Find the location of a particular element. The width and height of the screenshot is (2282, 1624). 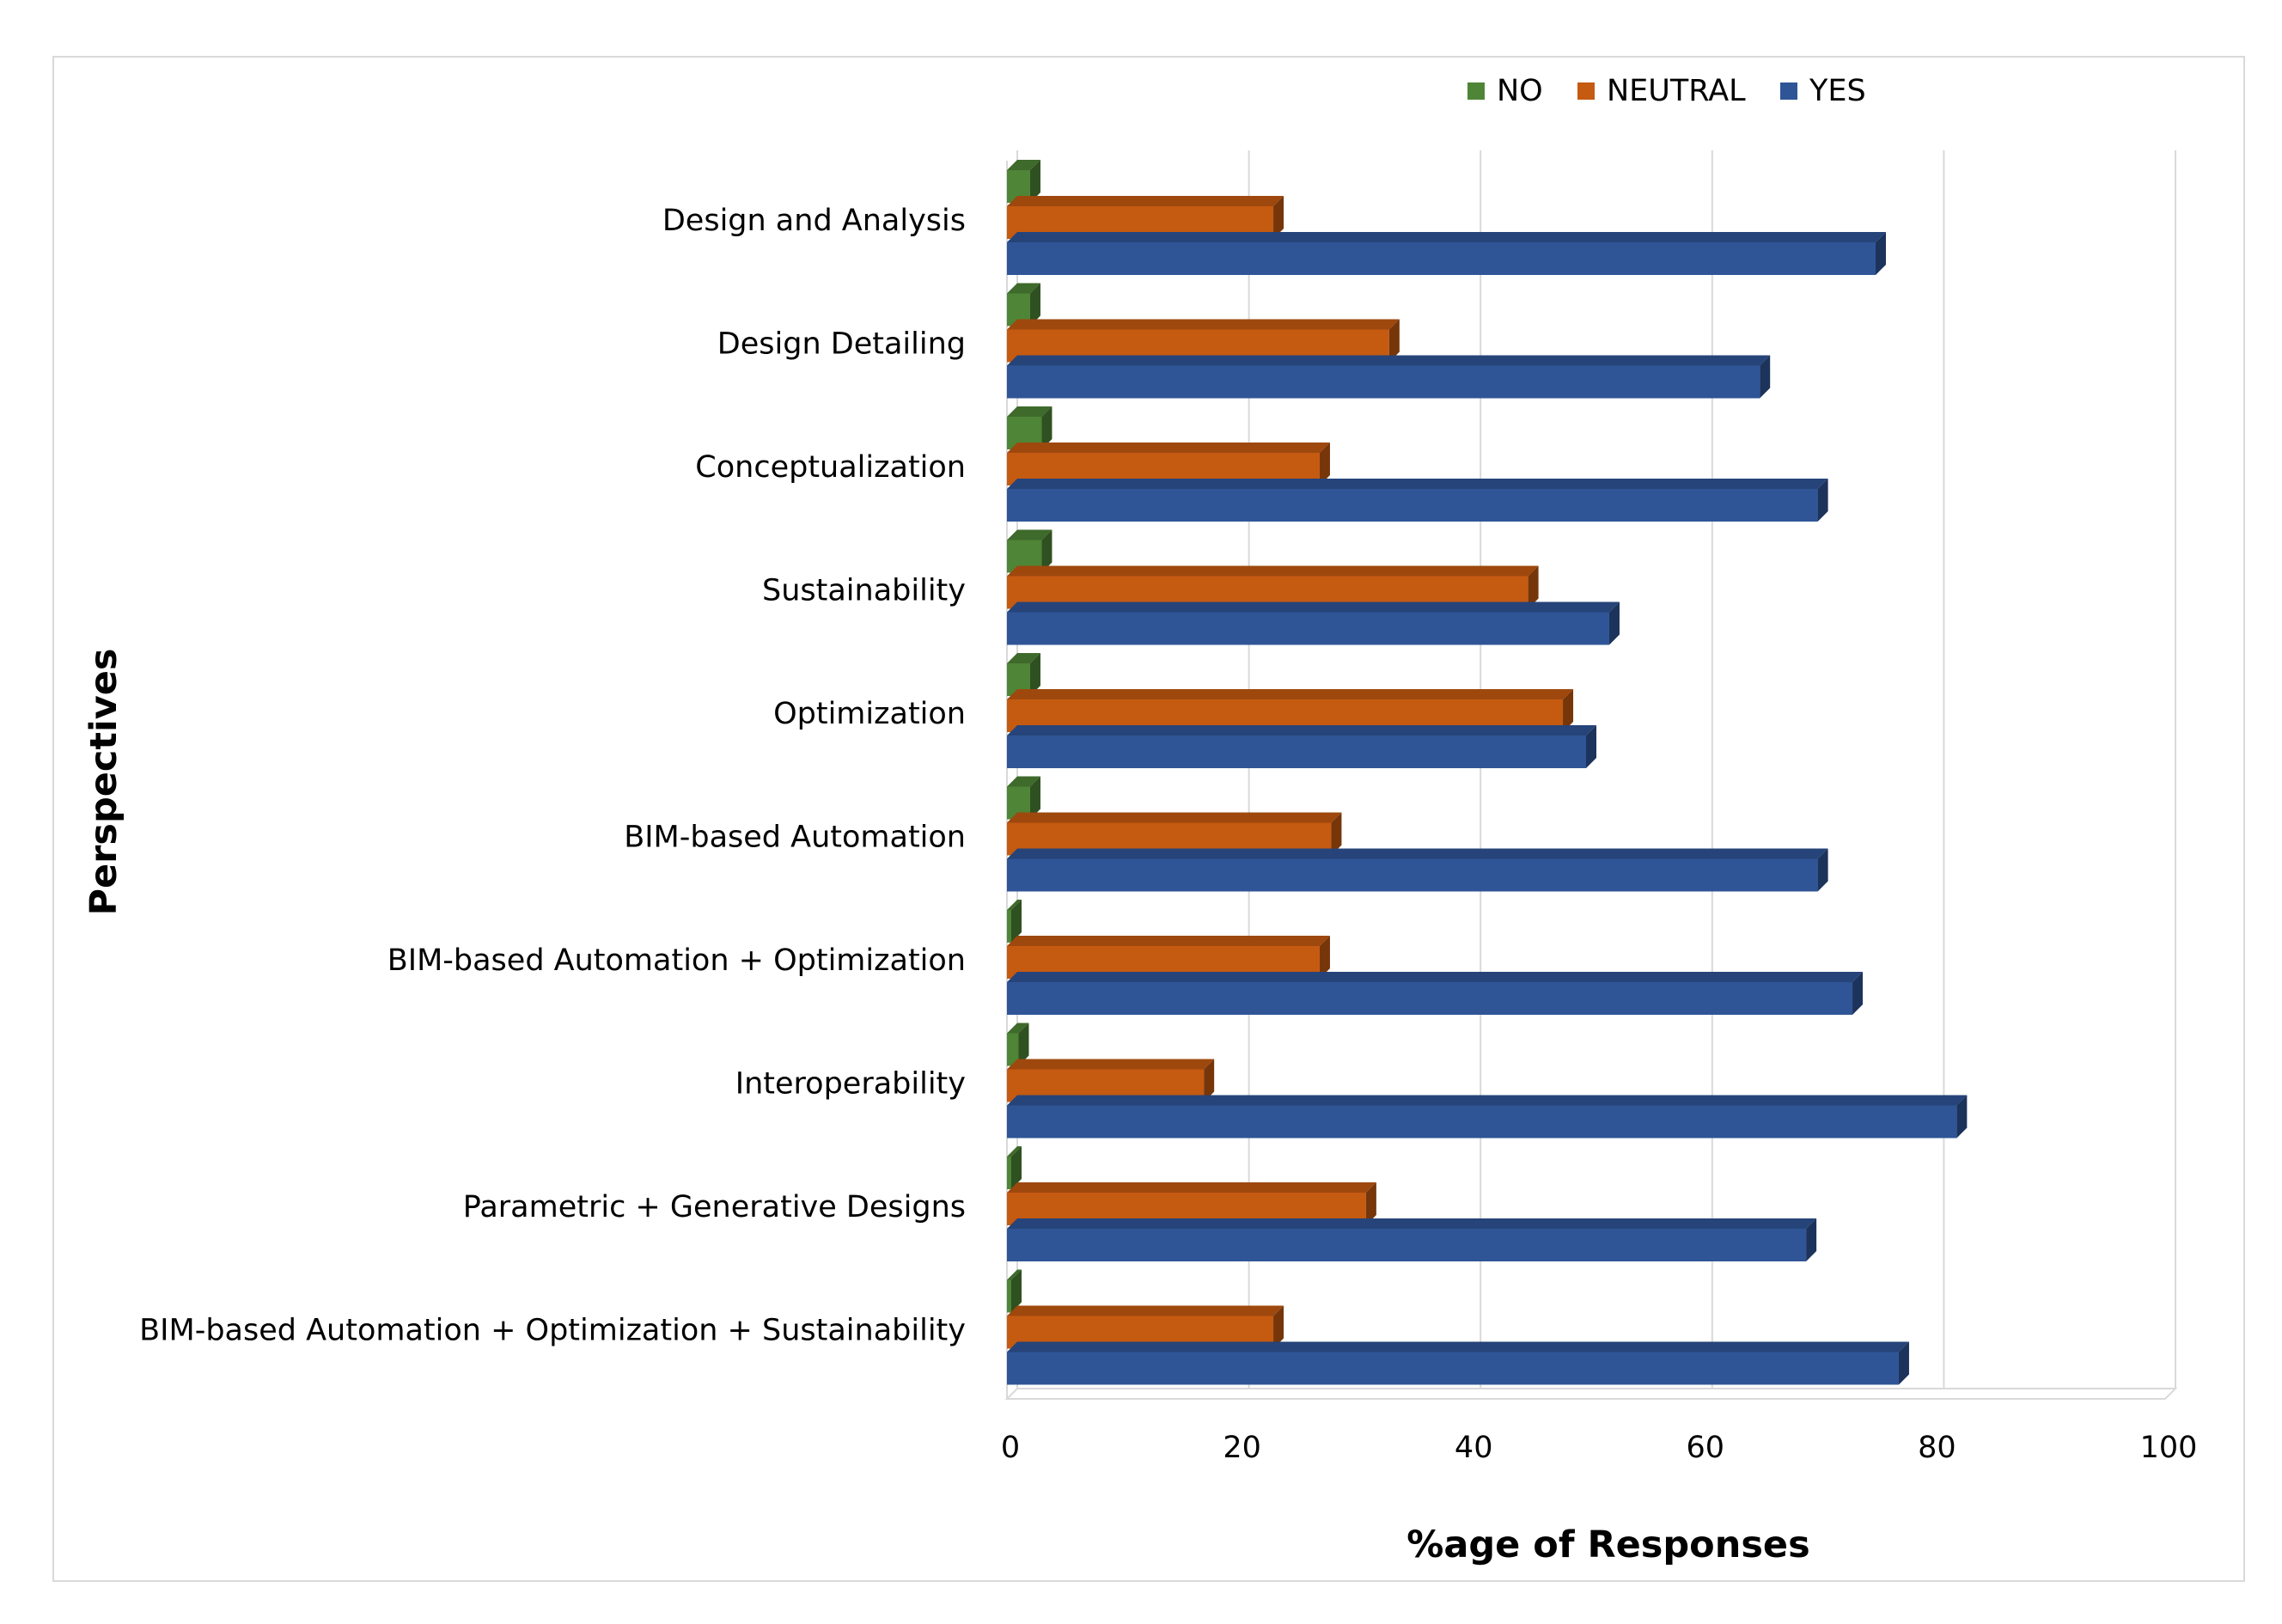

x-tick-label: 20 is located at coordinates (1242, 1448).